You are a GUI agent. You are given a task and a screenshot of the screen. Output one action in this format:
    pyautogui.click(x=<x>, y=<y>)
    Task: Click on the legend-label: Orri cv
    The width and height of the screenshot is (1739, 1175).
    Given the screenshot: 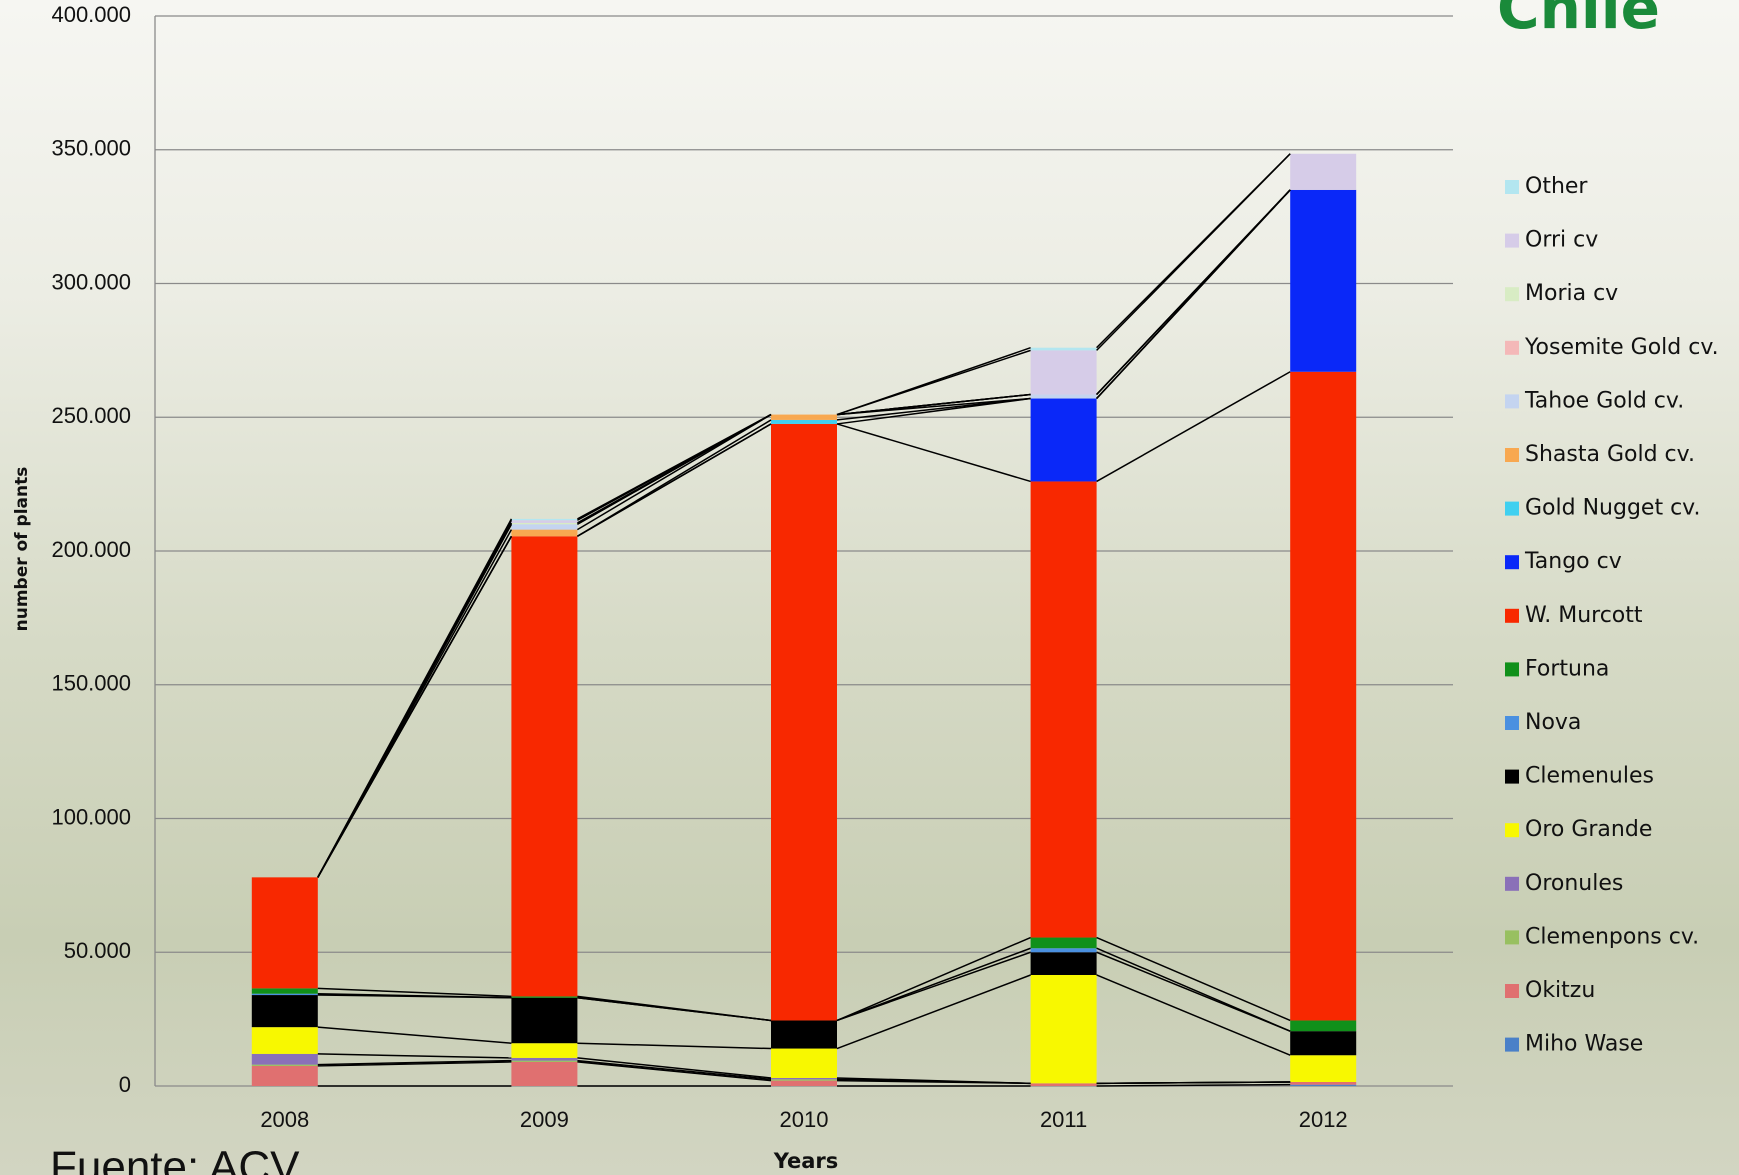 What is the action you would take?
    pyautogui.click(x=1561, y=240)
    